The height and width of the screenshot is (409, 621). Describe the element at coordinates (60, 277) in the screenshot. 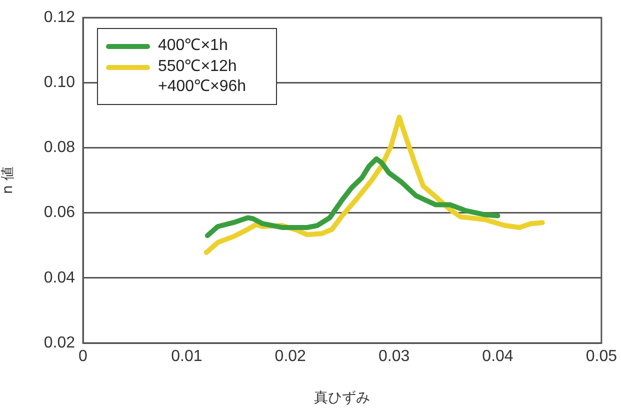

I see `y-tick-label: 0.04` at that location.